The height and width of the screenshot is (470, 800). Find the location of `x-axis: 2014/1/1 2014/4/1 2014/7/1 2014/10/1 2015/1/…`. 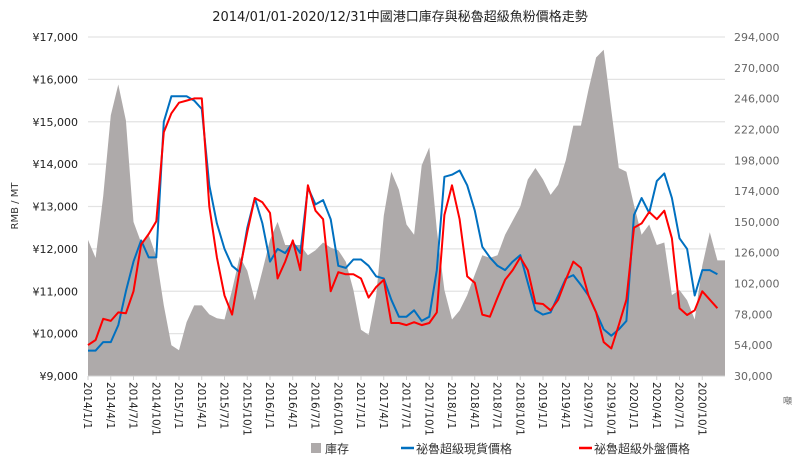

x-axis: 2014/1/1 2014/4/1 2014/7/1 2014/10/1 2015/1/… is located at coordinates (403, 405).